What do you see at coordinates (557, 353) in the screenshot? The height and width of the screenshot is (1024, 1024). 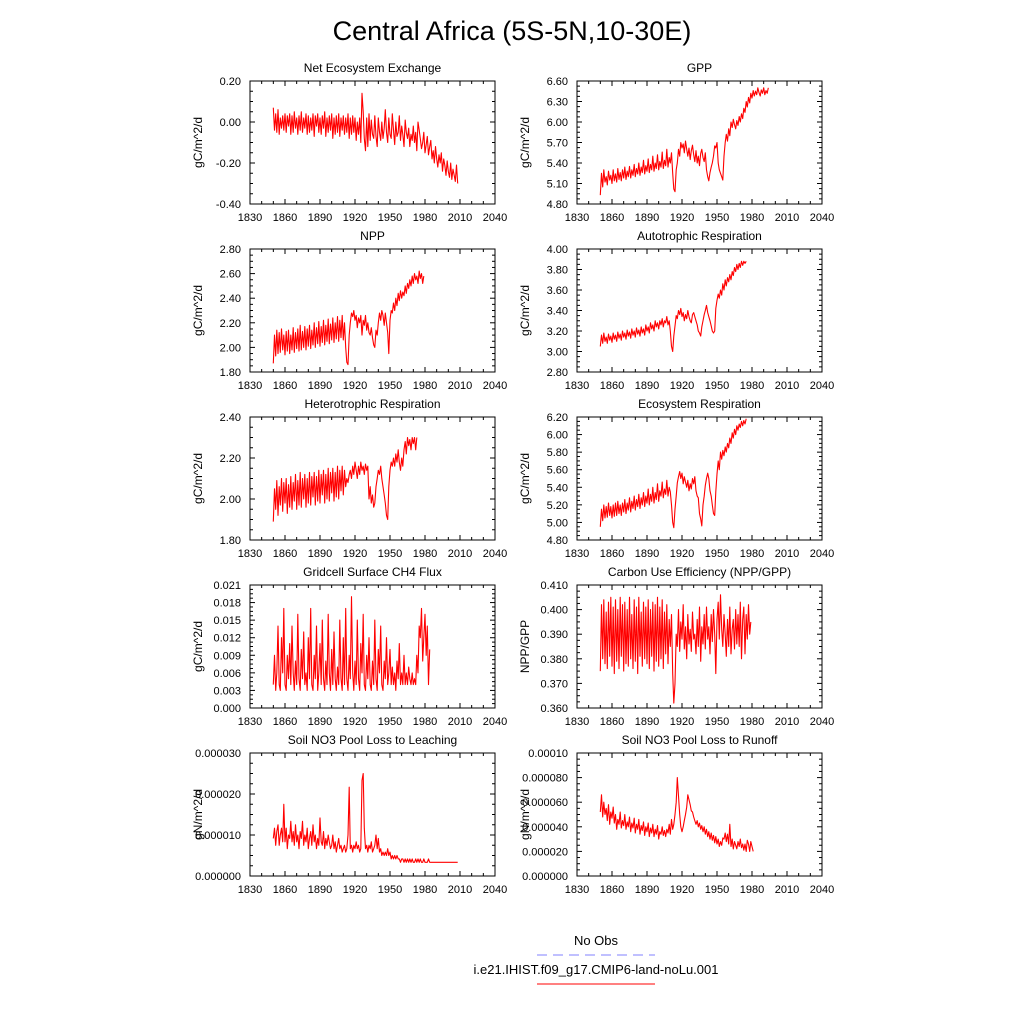 I see `y-tick-label: 3.00` at bounding box center [557, 353].